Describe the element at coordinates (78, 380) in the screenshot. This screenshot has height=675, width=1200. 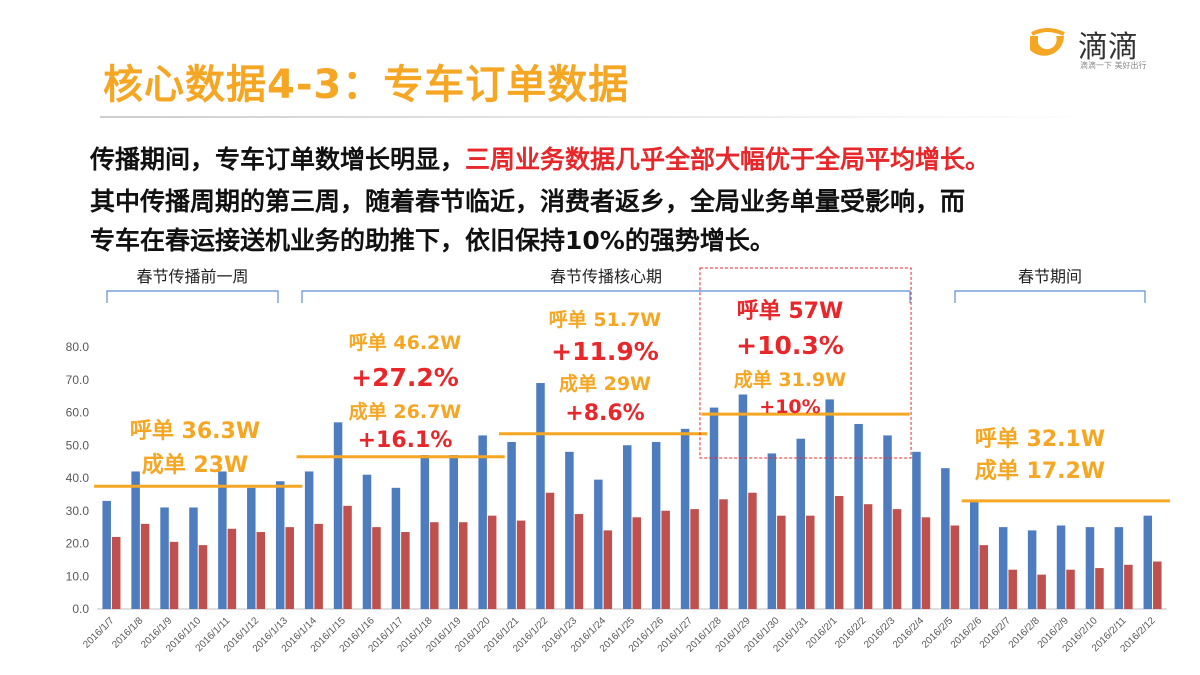
I see `y-tick-label: 70.0` at that location.